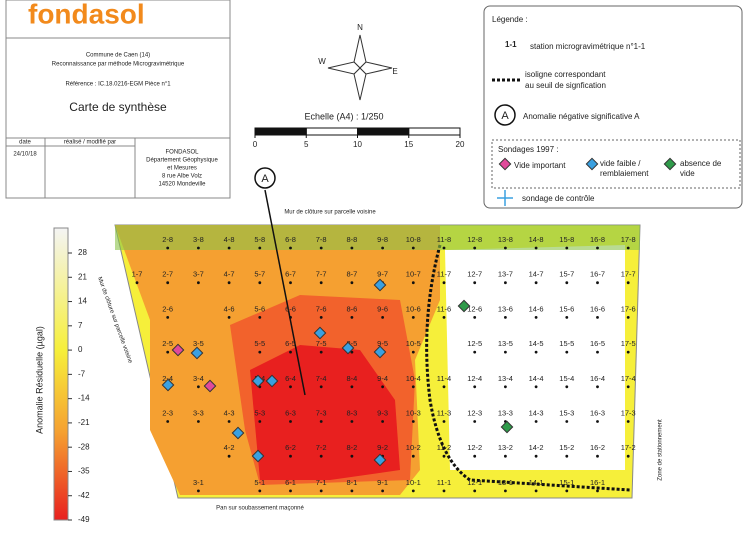 This screenshot has height=536, width=751. What do you see at coordinates (536, 274) in the screenshot?
I see `station-label: 14-7` at bounding box center [536, 274].